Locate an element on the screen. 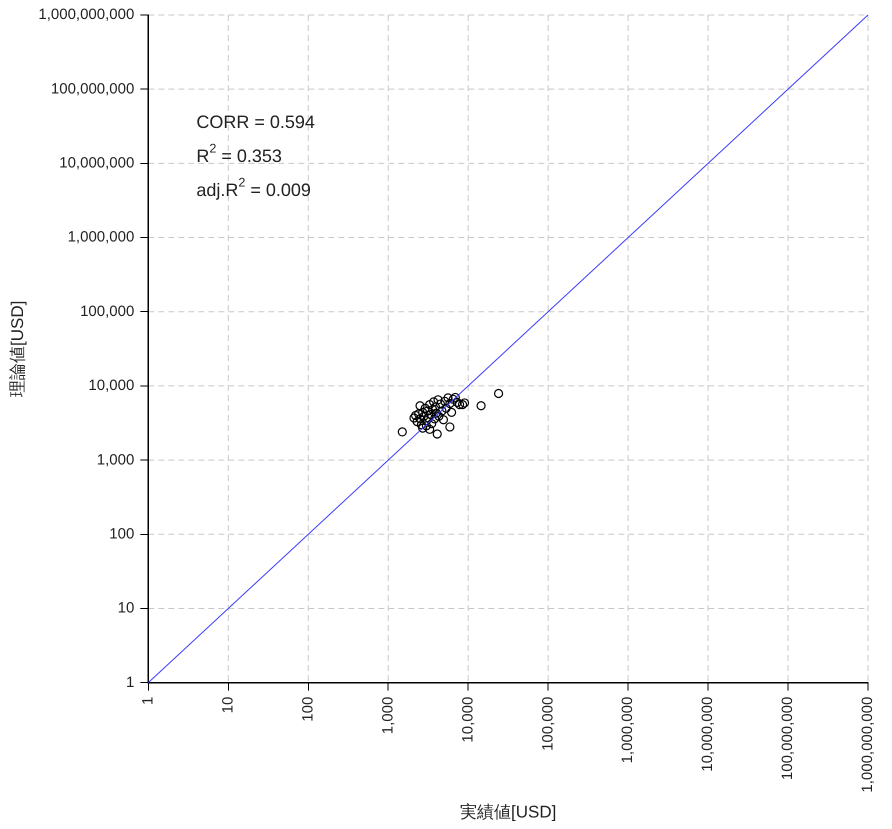  y-tick-label: 1 is located at coordinates (130, 682).